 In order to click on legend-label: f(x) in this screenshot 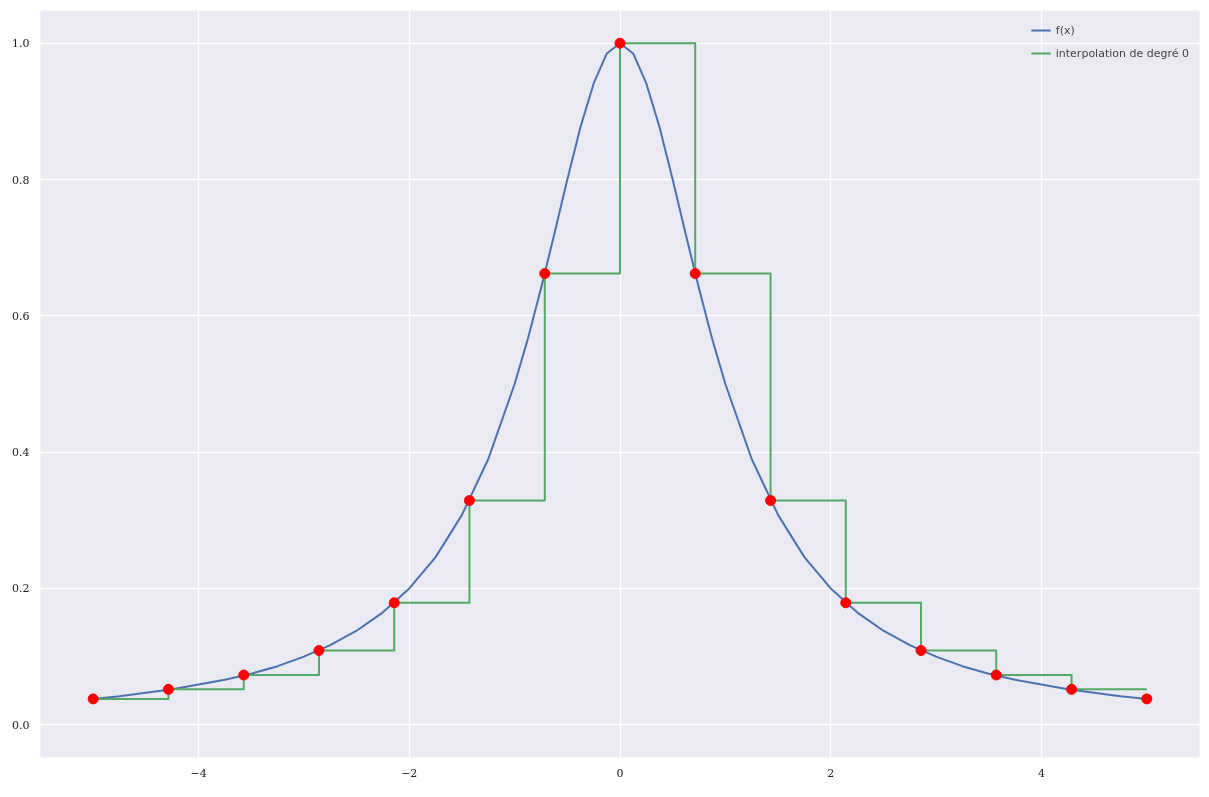, I will do `click(1065, 30)`.